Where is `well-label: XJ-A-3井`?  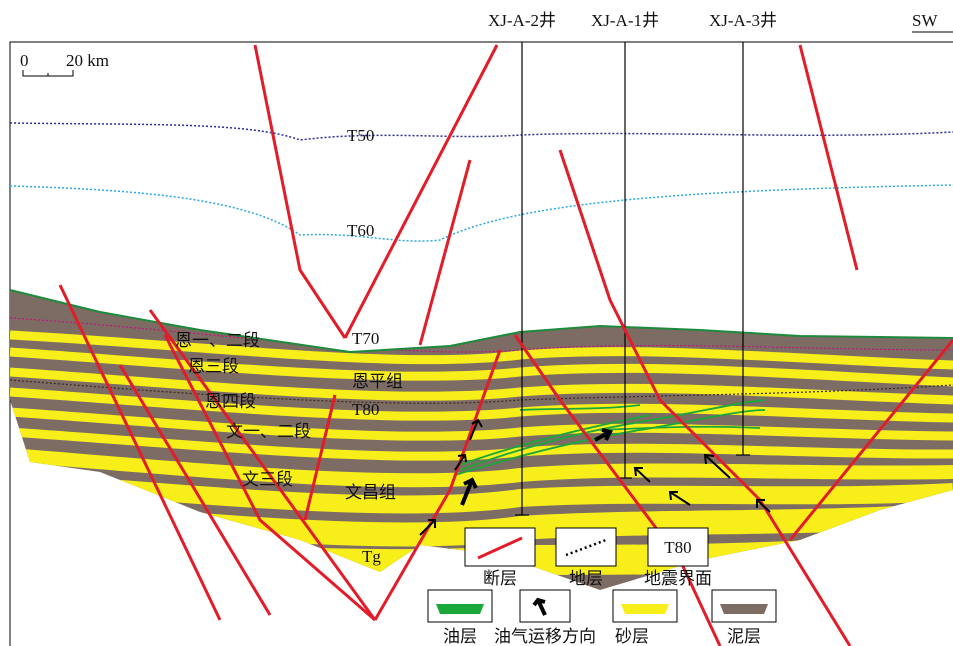
well-label: XJ-A-3井 is located at coordinates (743, 20).